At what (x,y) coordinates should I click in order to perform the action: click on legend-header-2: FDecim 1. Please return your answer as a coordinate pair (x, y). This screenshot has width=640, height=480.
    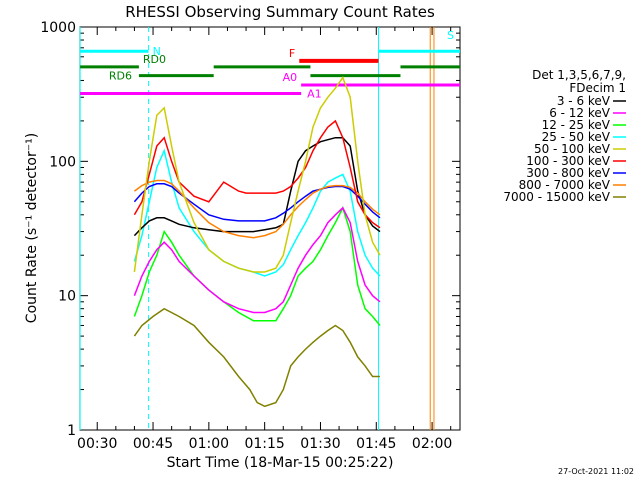
    Looking at the image, I should click on (597, 88).